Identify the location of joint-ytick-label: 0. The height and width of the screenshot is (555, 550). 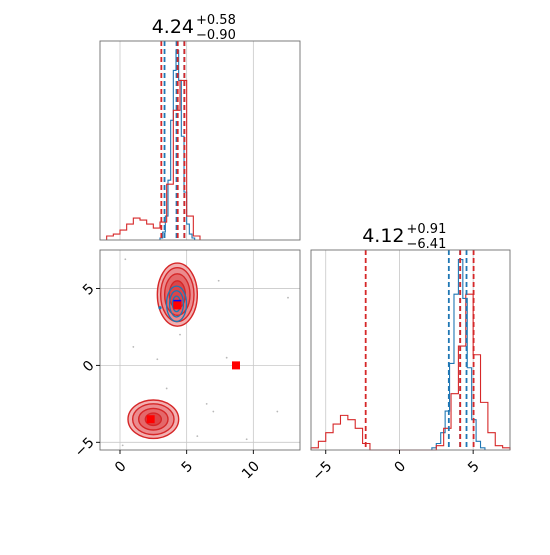
(89, 367).